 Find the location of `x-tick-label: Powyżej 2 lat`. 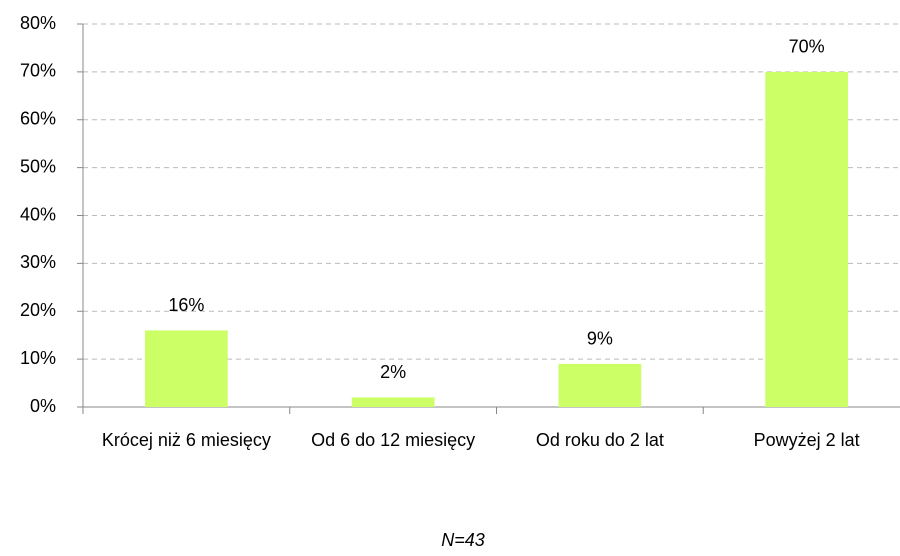

x-tick-label: Powyżej 2 lat is located at coordinates (806, 440).